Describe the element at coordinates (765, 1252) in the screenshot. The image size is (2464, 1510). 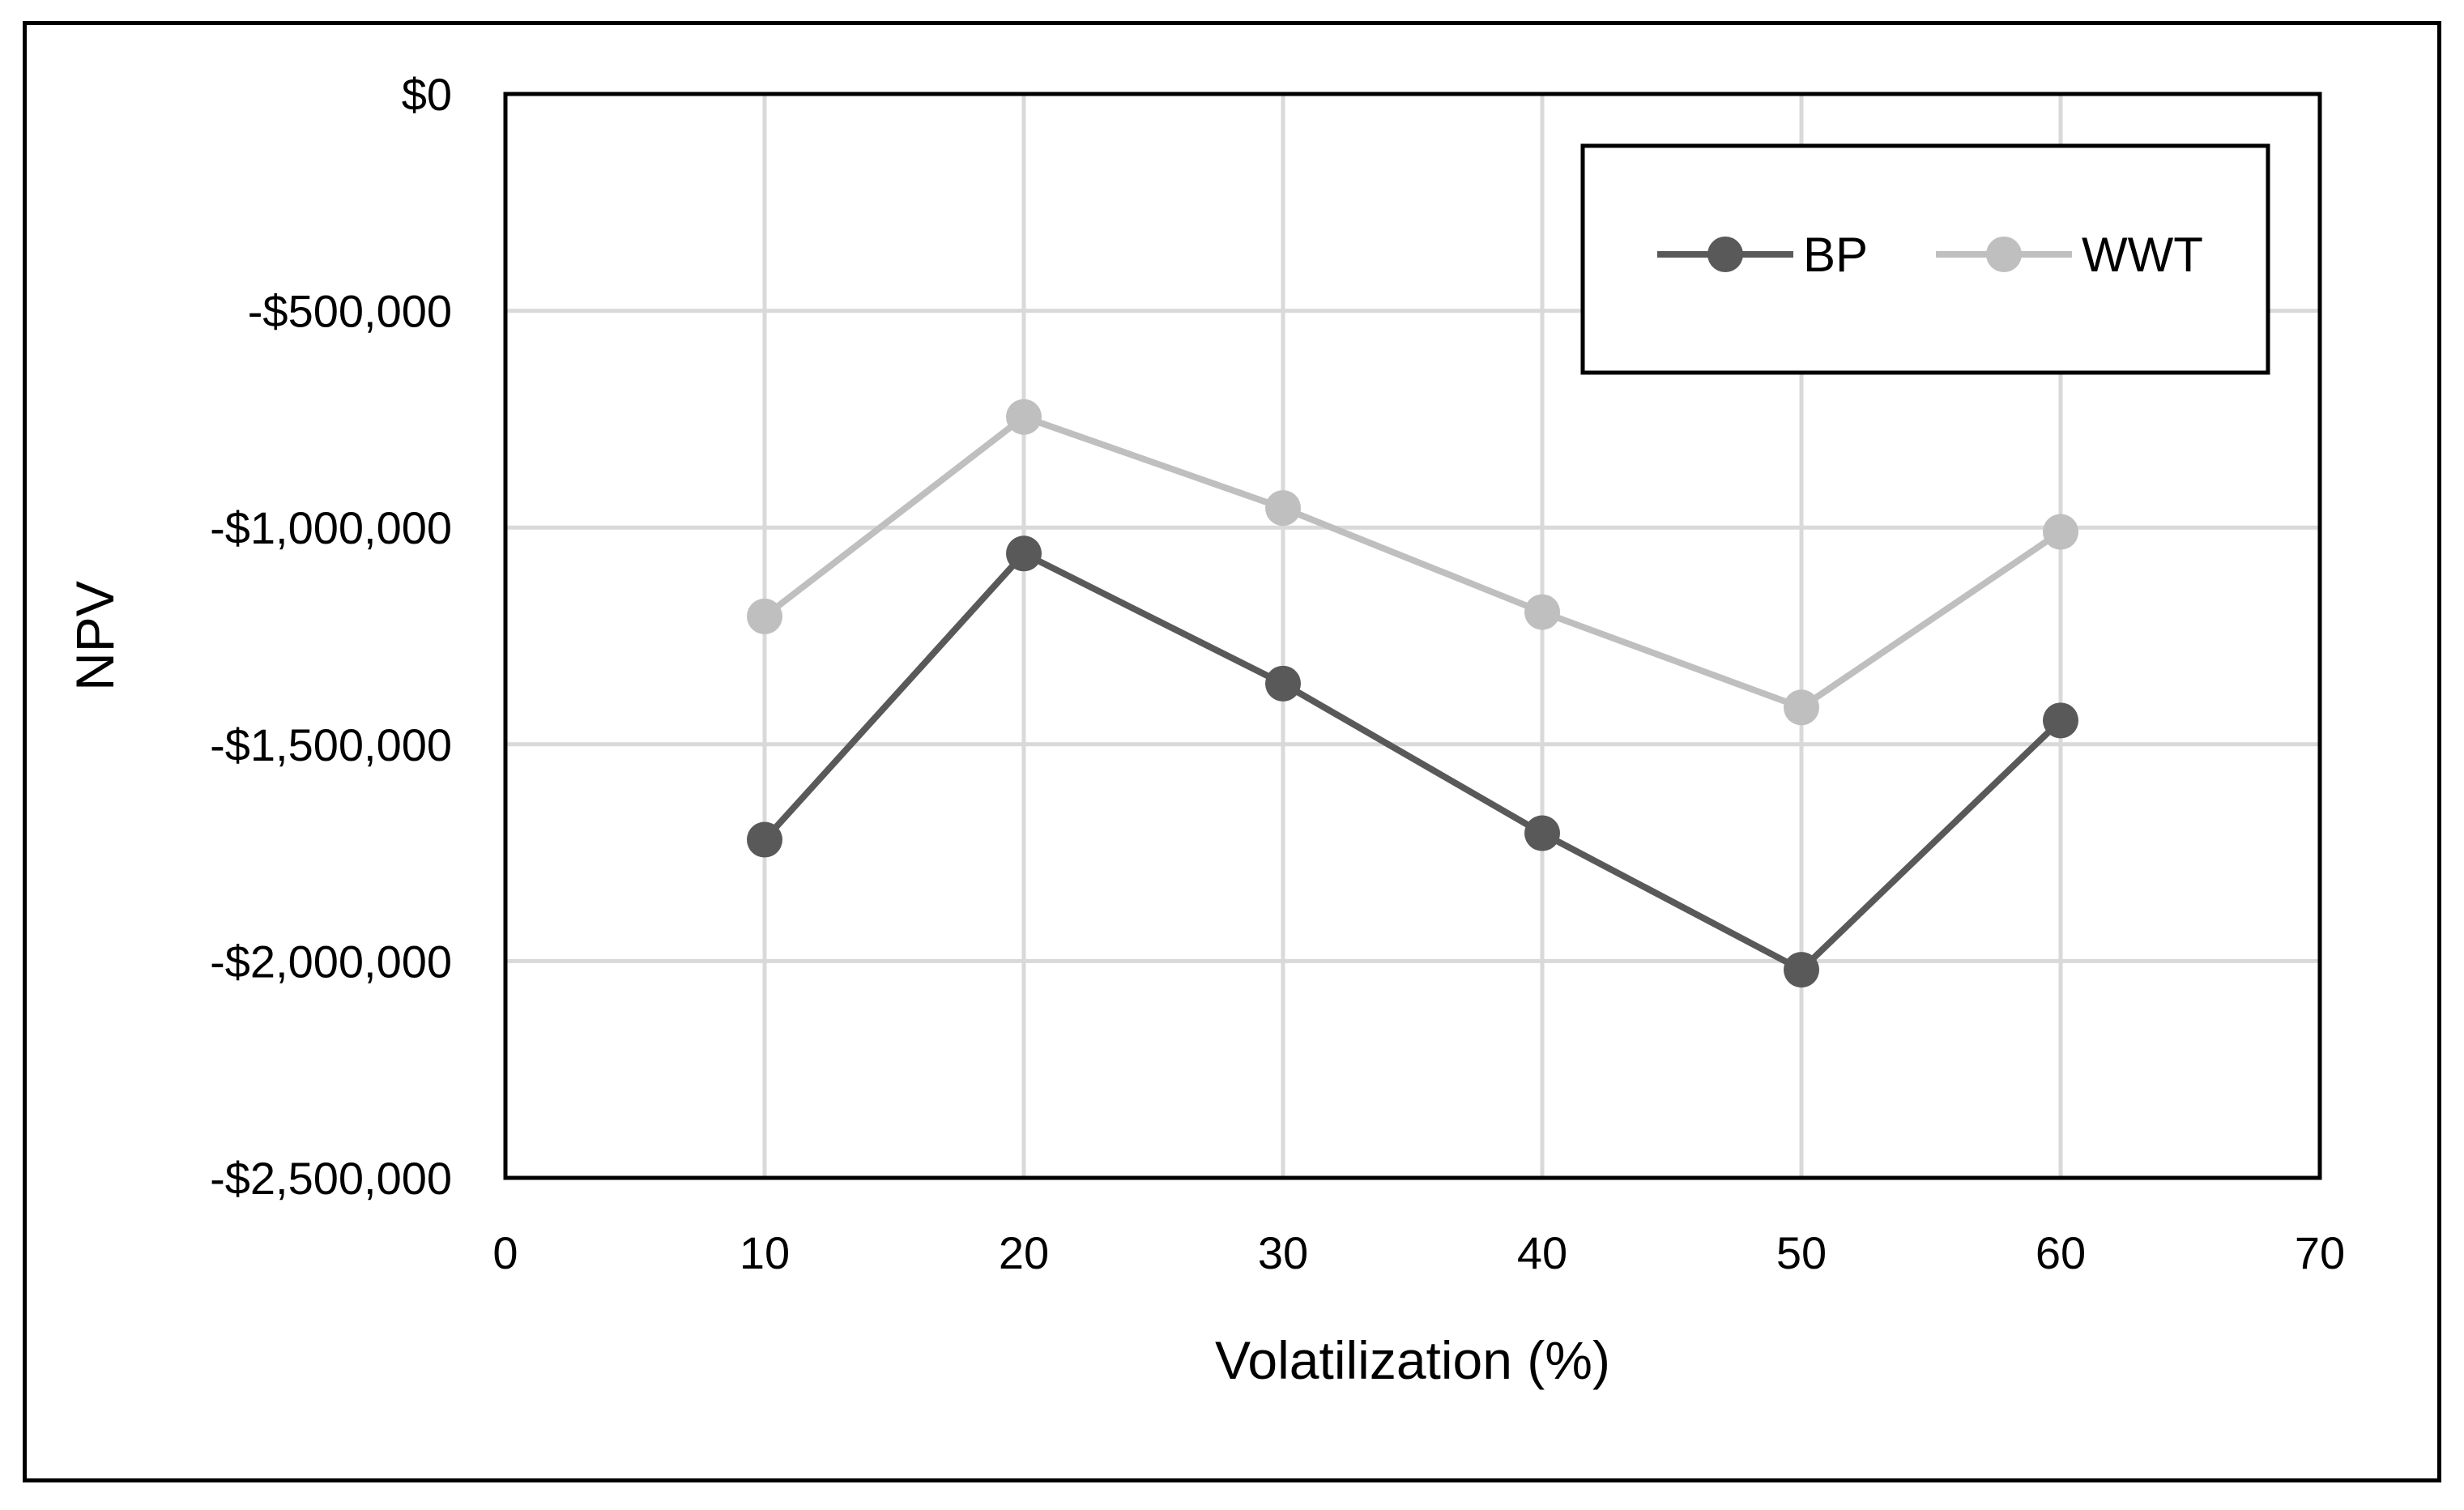
I see `x-tick-label: 10` at that location.